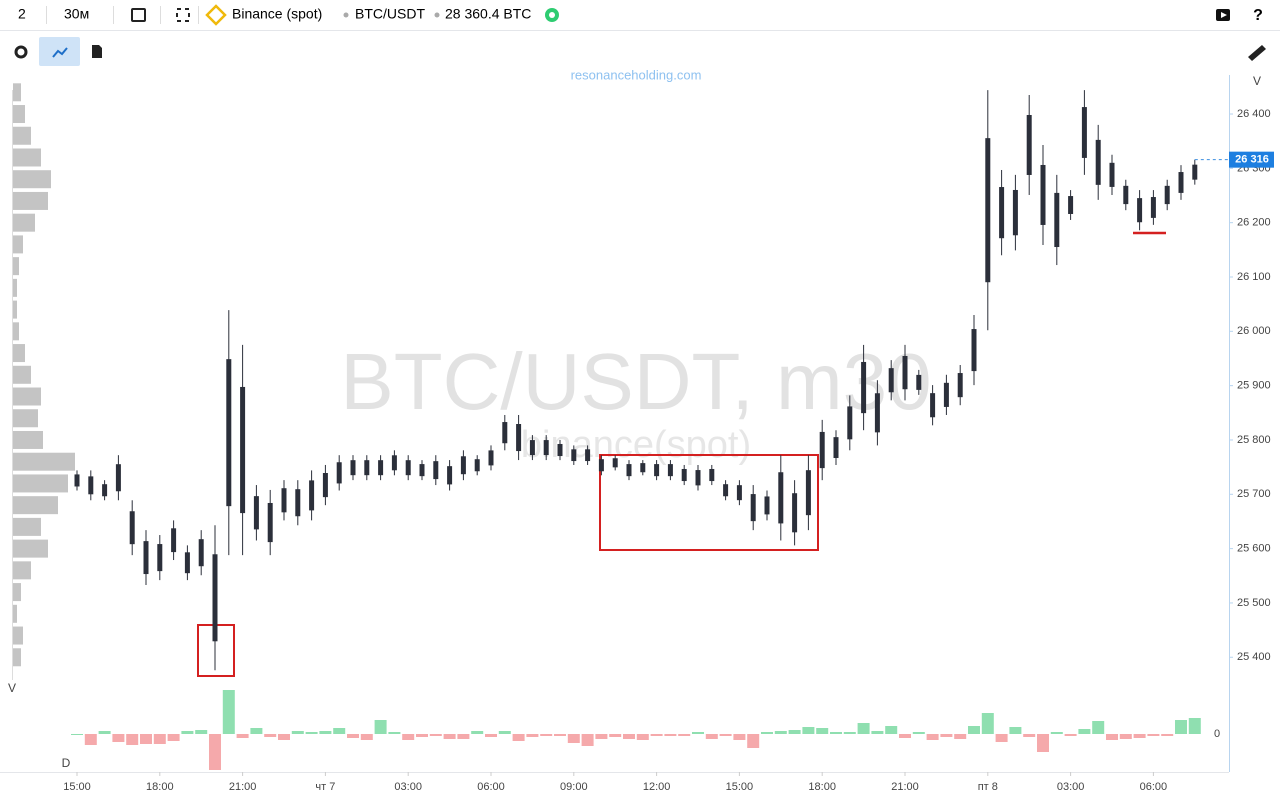 The image size is (1280, 806). I want to click on delta-label: D, so click(66, 763).